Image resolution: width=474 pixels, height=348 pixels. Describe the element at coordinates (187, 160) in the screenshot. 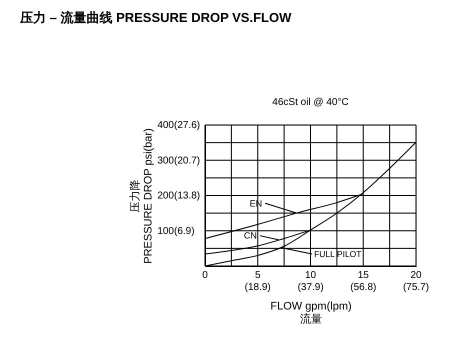

I see `y2-tick-label: (20.7)` at that location.